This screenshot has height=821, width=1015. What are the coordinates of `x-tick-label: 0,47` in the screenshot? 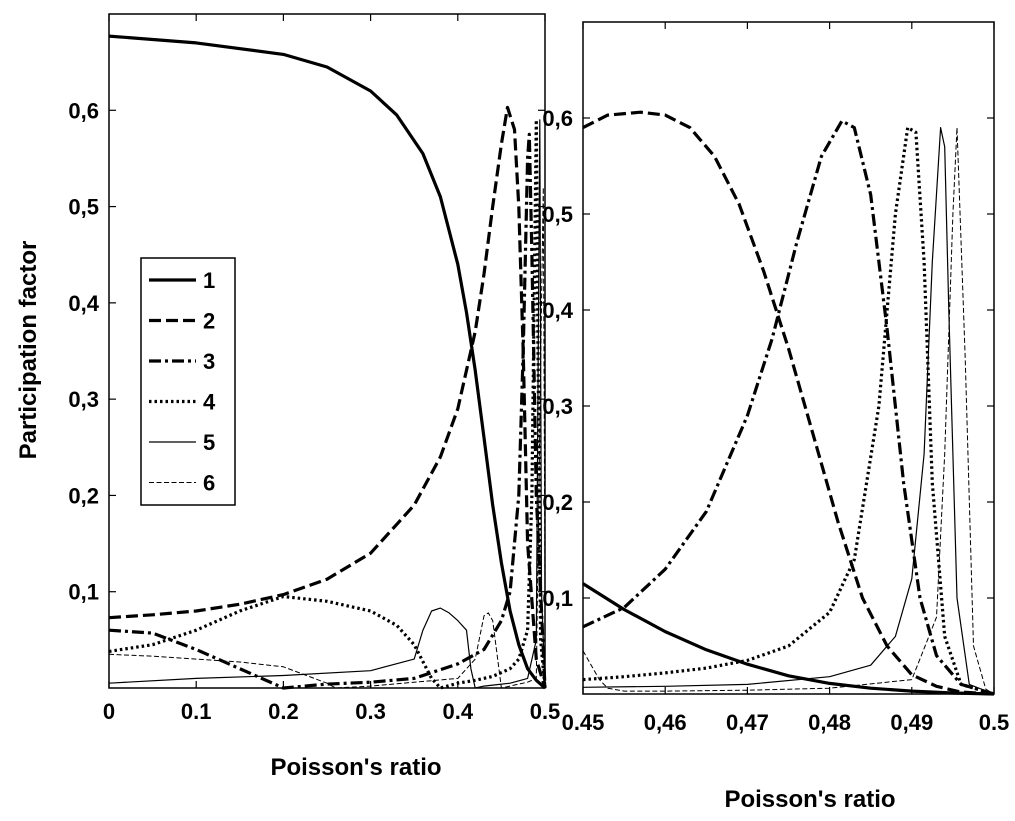 It's located at (747, 722).